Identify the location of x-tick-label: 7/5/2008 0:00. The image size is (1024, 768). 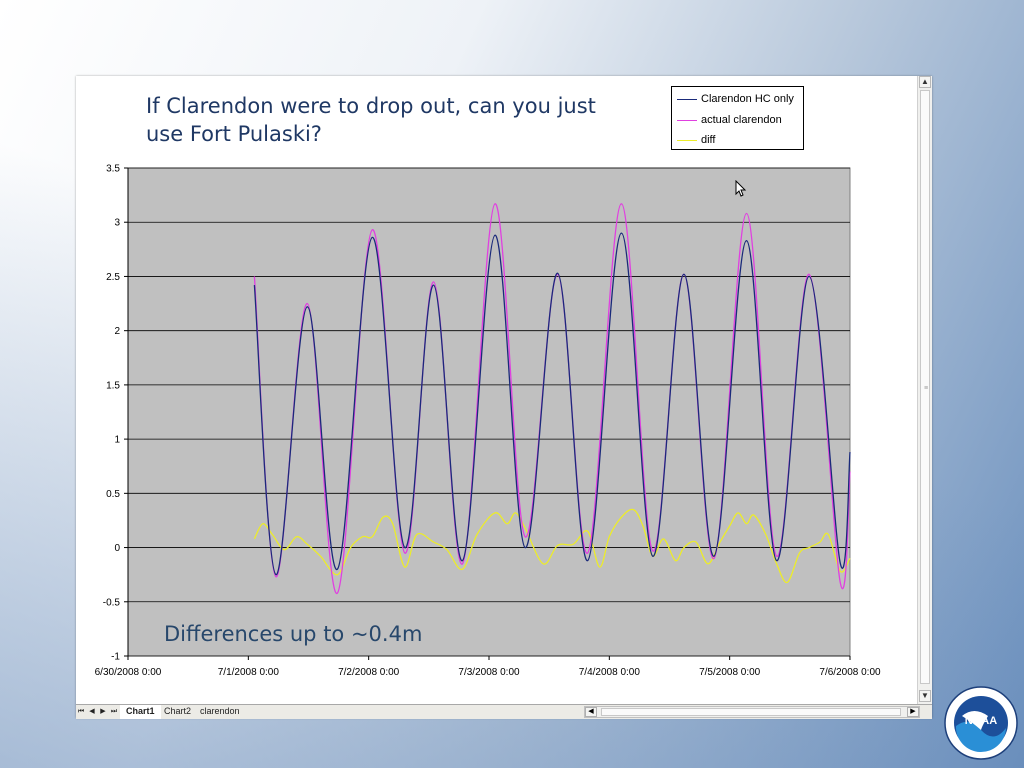
(730, 672).